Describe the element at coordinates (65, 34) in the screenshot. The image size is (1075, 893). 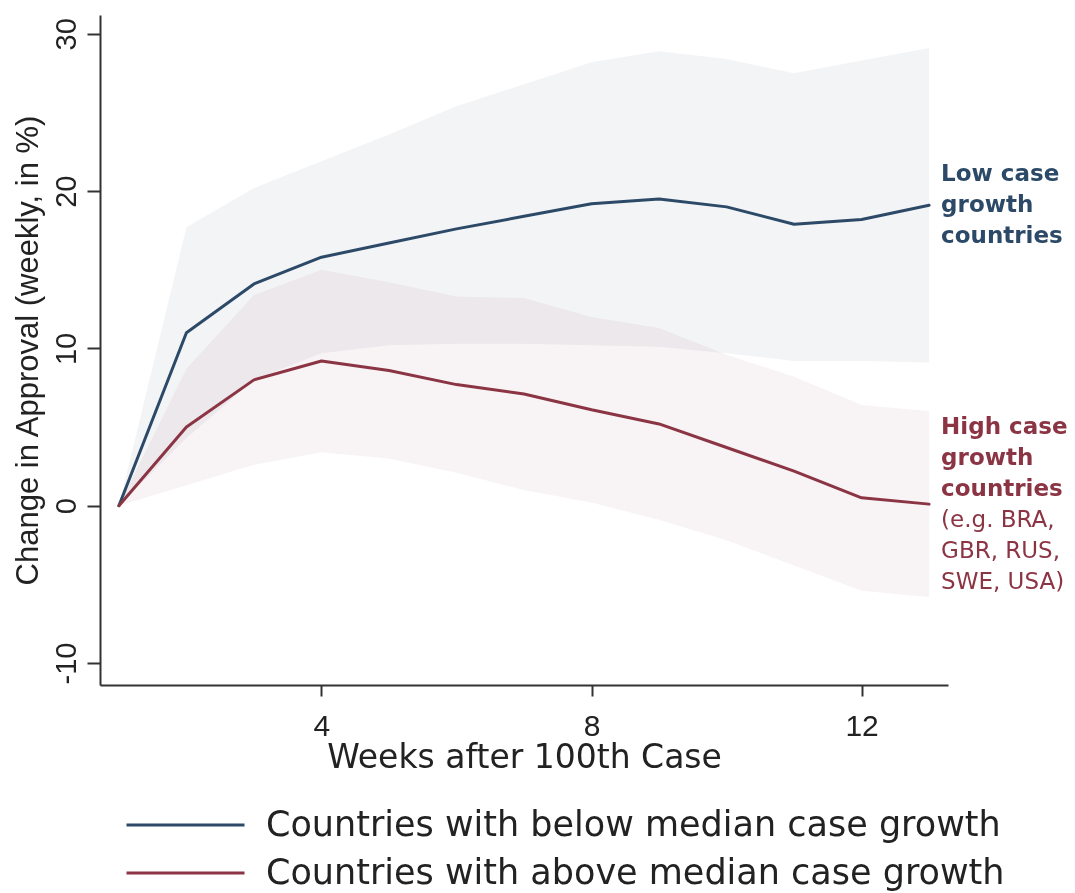
I see `y-tick-label: 30` at that location.